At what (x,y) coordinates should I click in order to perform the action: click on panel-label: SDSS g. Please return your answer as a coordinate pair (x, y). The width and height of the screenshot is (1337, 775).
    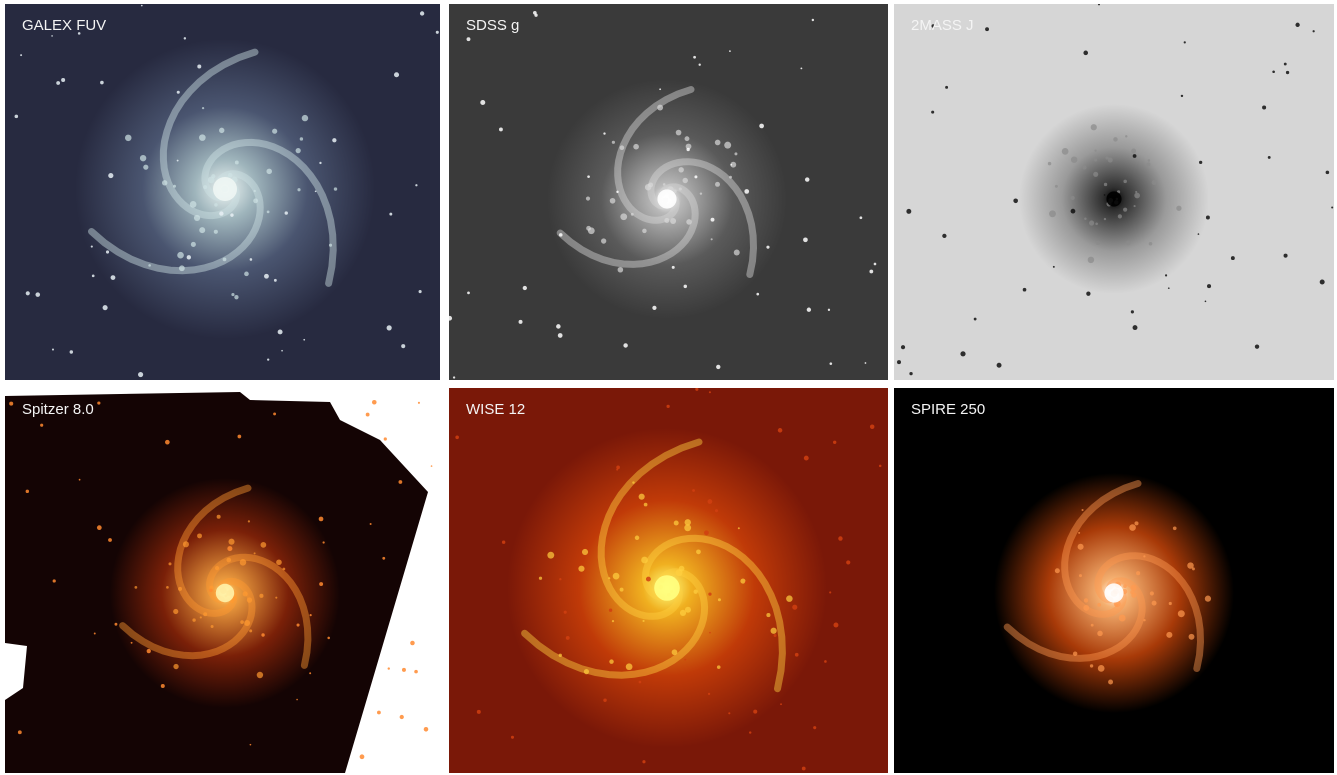
    Looking at the image, I should click on (492, 25).